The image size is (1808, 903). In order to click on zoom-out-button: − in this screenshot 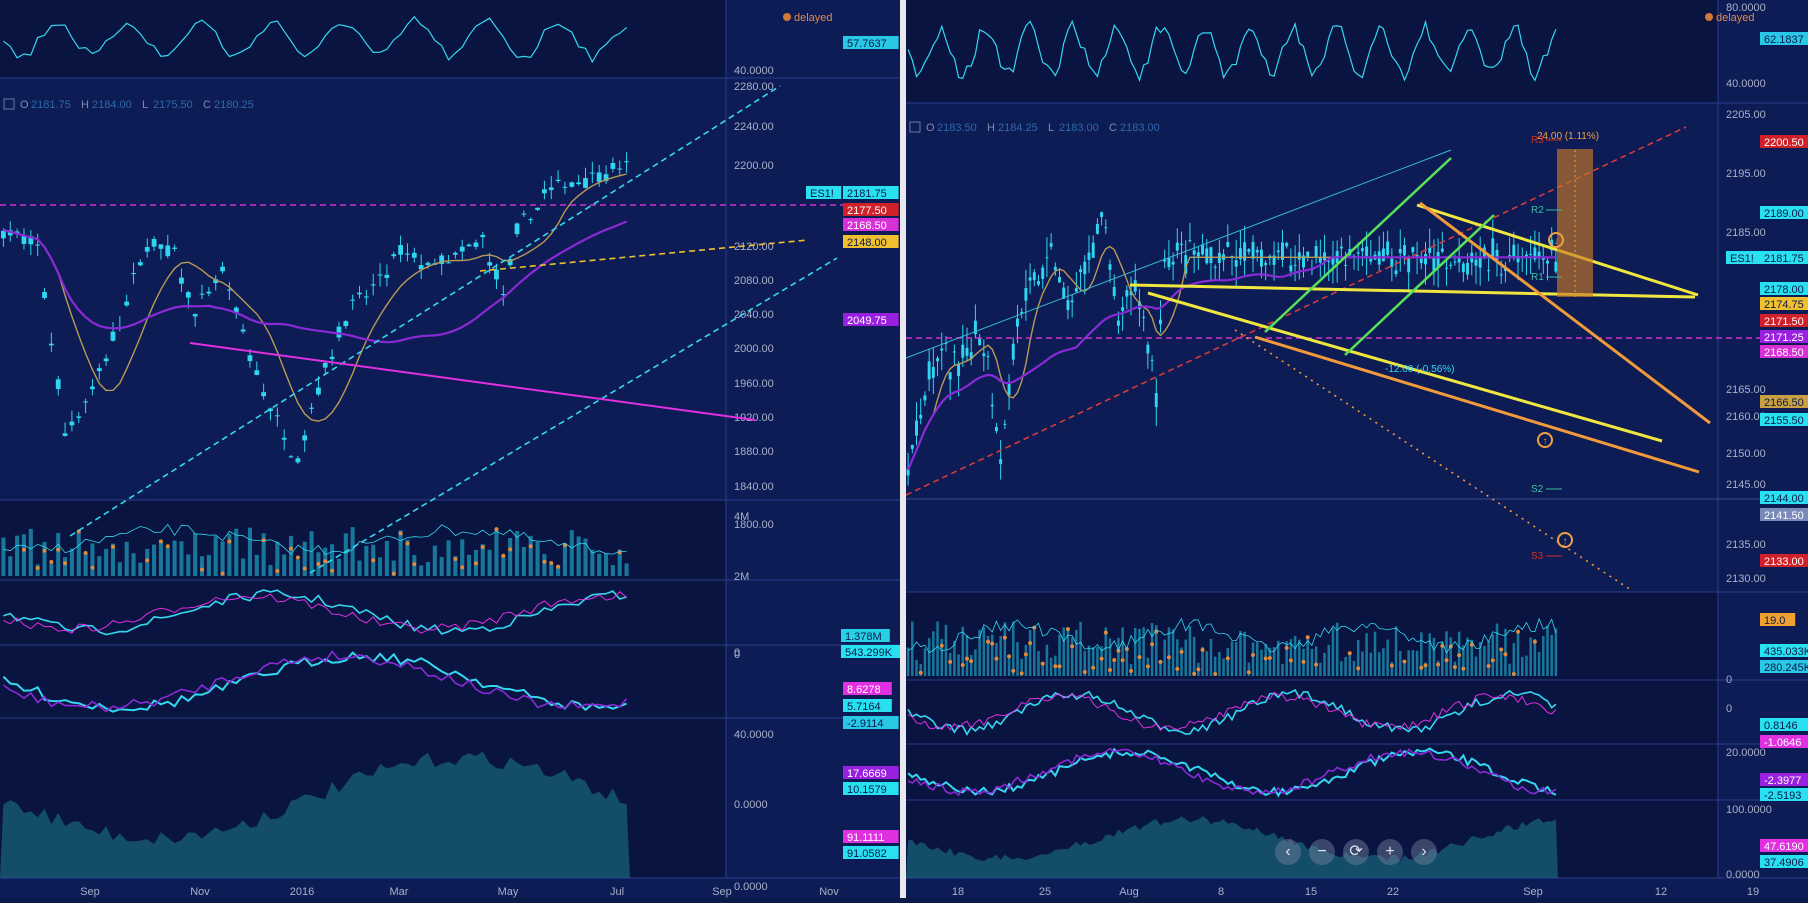, I will do `click(1322, 852)`.